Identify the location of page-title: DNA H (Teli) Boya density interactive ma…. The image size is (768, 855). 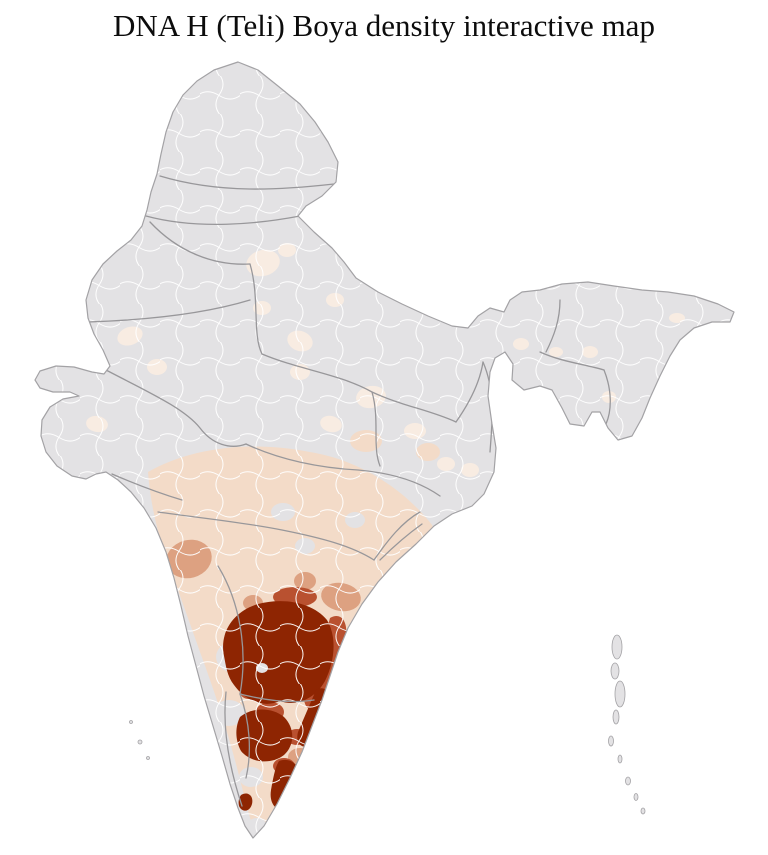
(384, 25).